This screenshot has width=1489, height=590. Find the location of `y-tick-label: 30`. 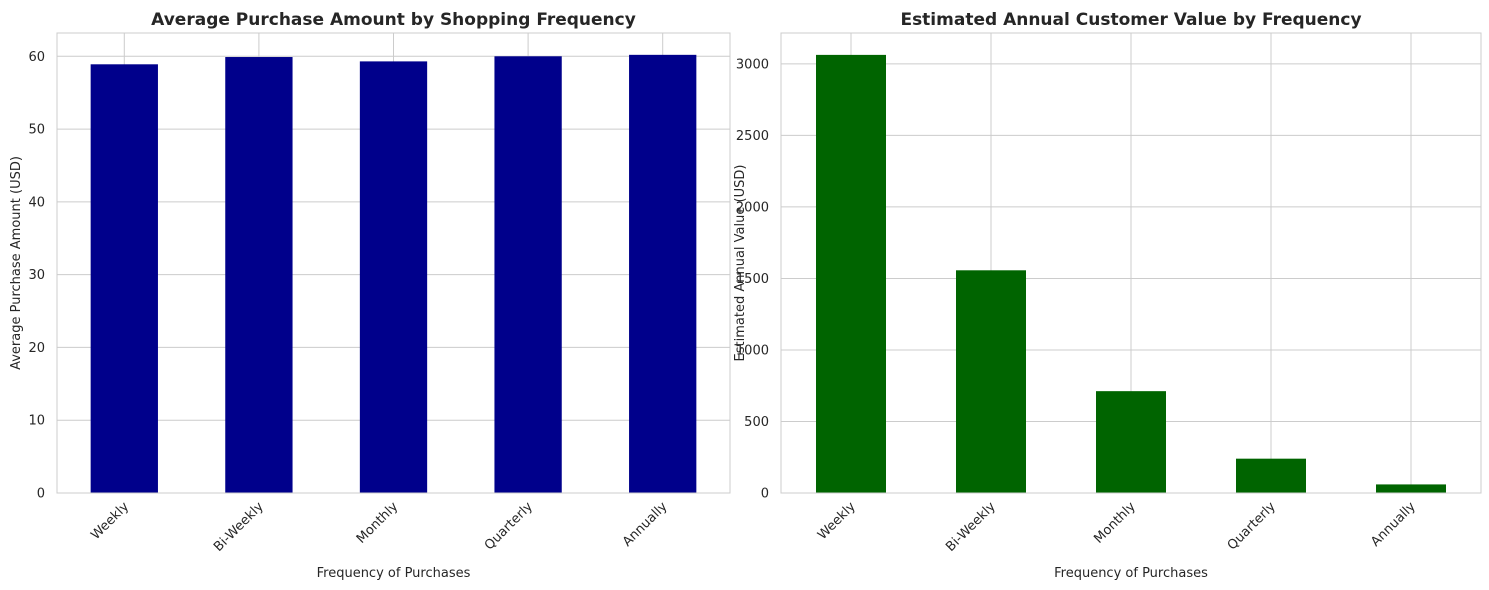

y-tick-label: 30 is located at coordinates (36, 275).